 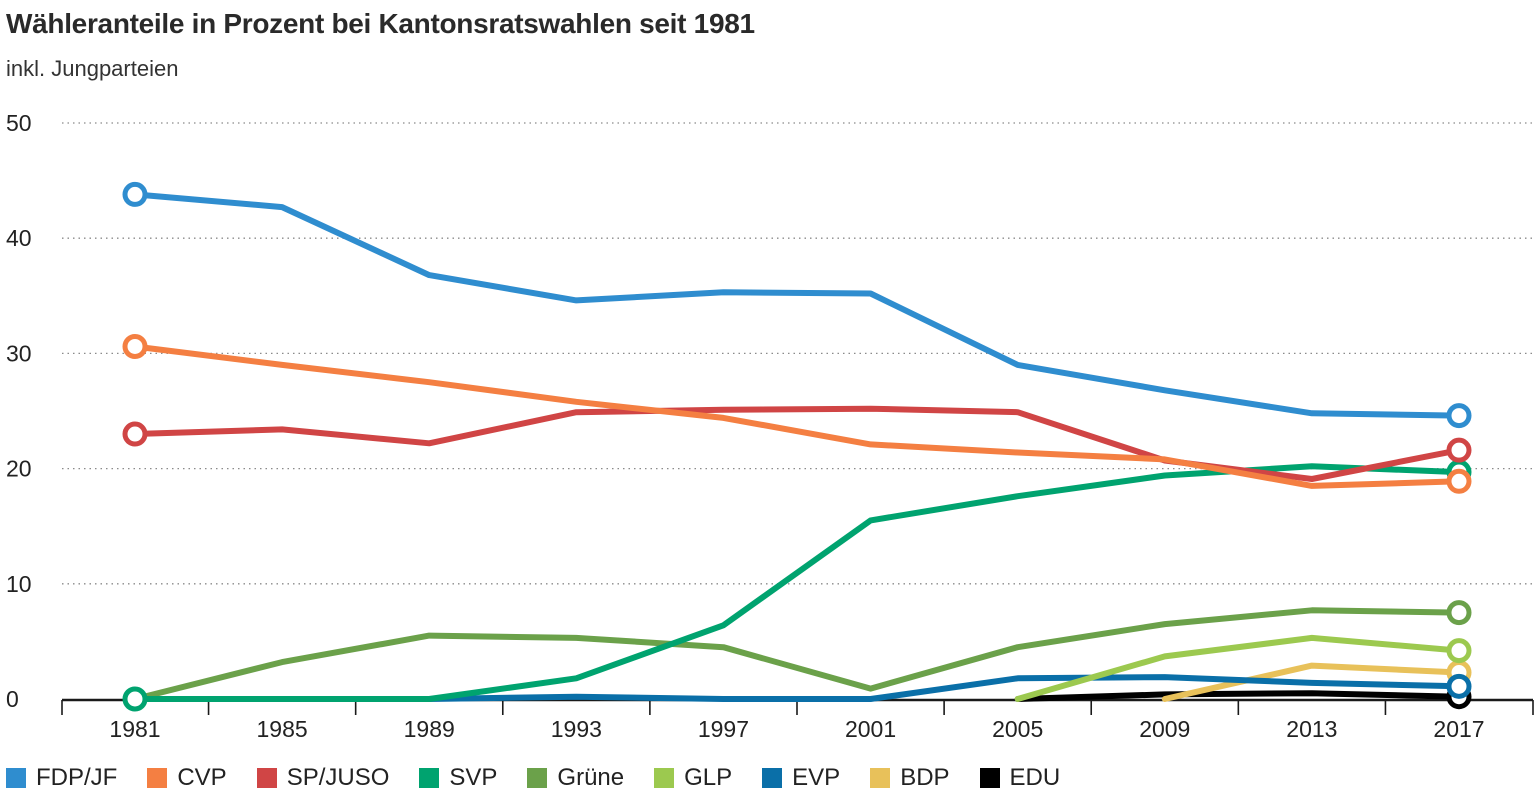 I want to click on legend-label: Grüne, so click(x=591, y=777).